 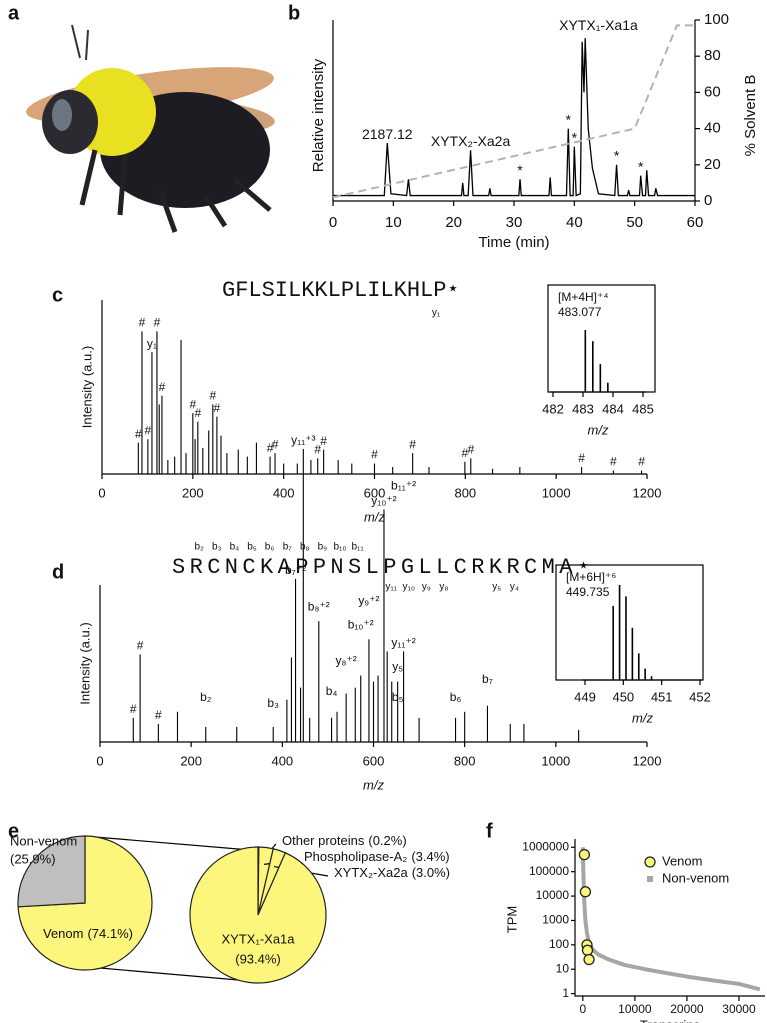 I want to click on x-tick-label: 484, so click(x=613, y=408).